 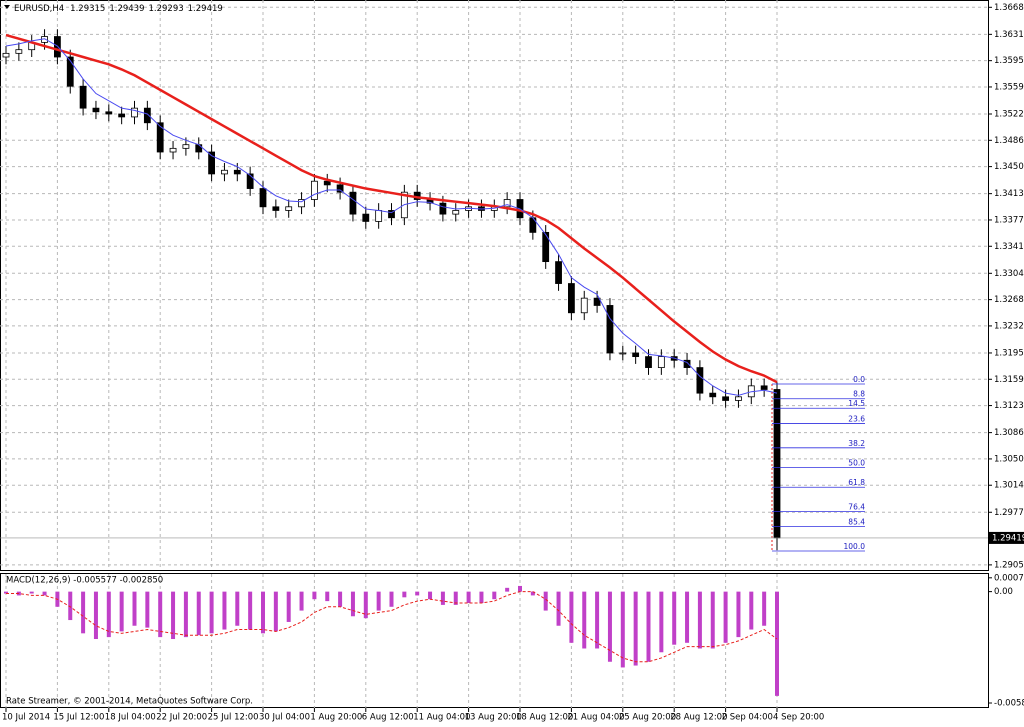 What do you see at coordinates (1009, 167) in the screenshot?
I see `y-tick-label: 1.34500` at bounding box center [1009, 167].